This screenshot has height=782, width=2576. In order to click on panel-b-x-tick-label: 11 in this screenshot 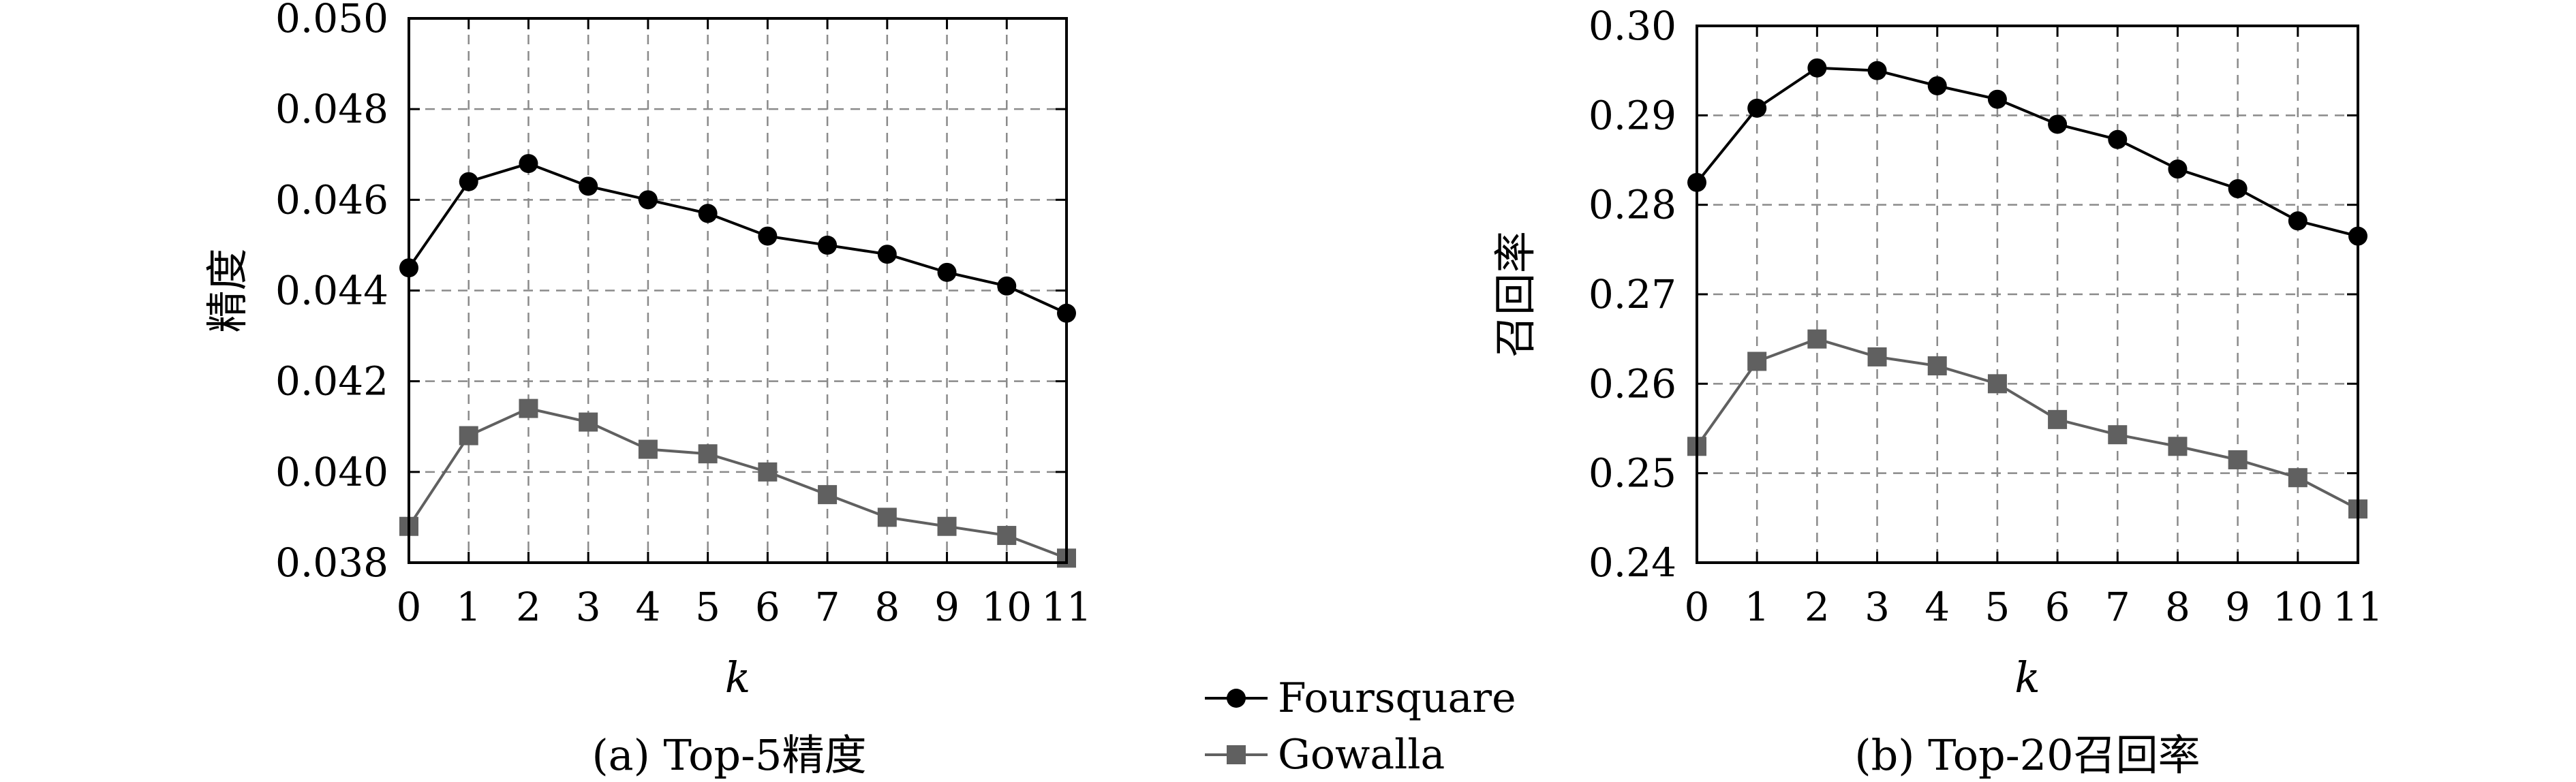, I will do `click(2358, 607)`.